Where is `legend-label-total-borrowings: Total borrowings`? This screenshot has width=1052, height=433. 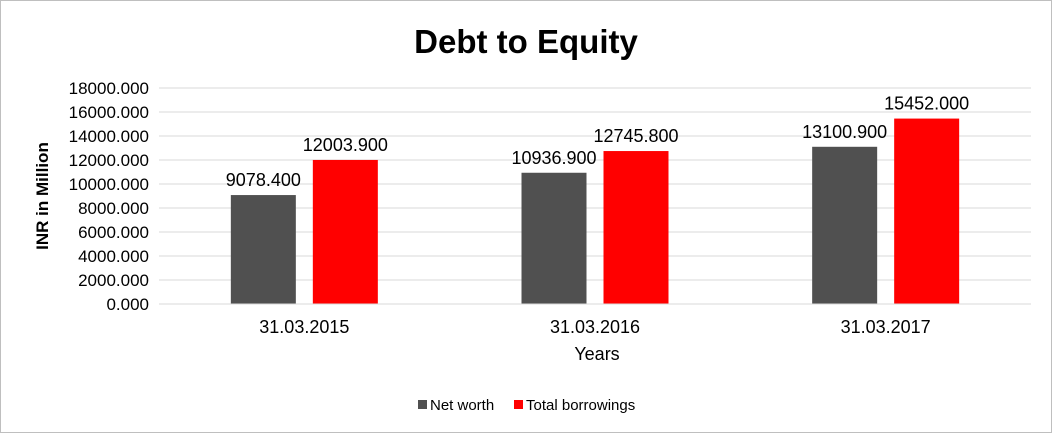 legend-label-total-borrowings: Total borrowings is located at coordinates (580, 405).